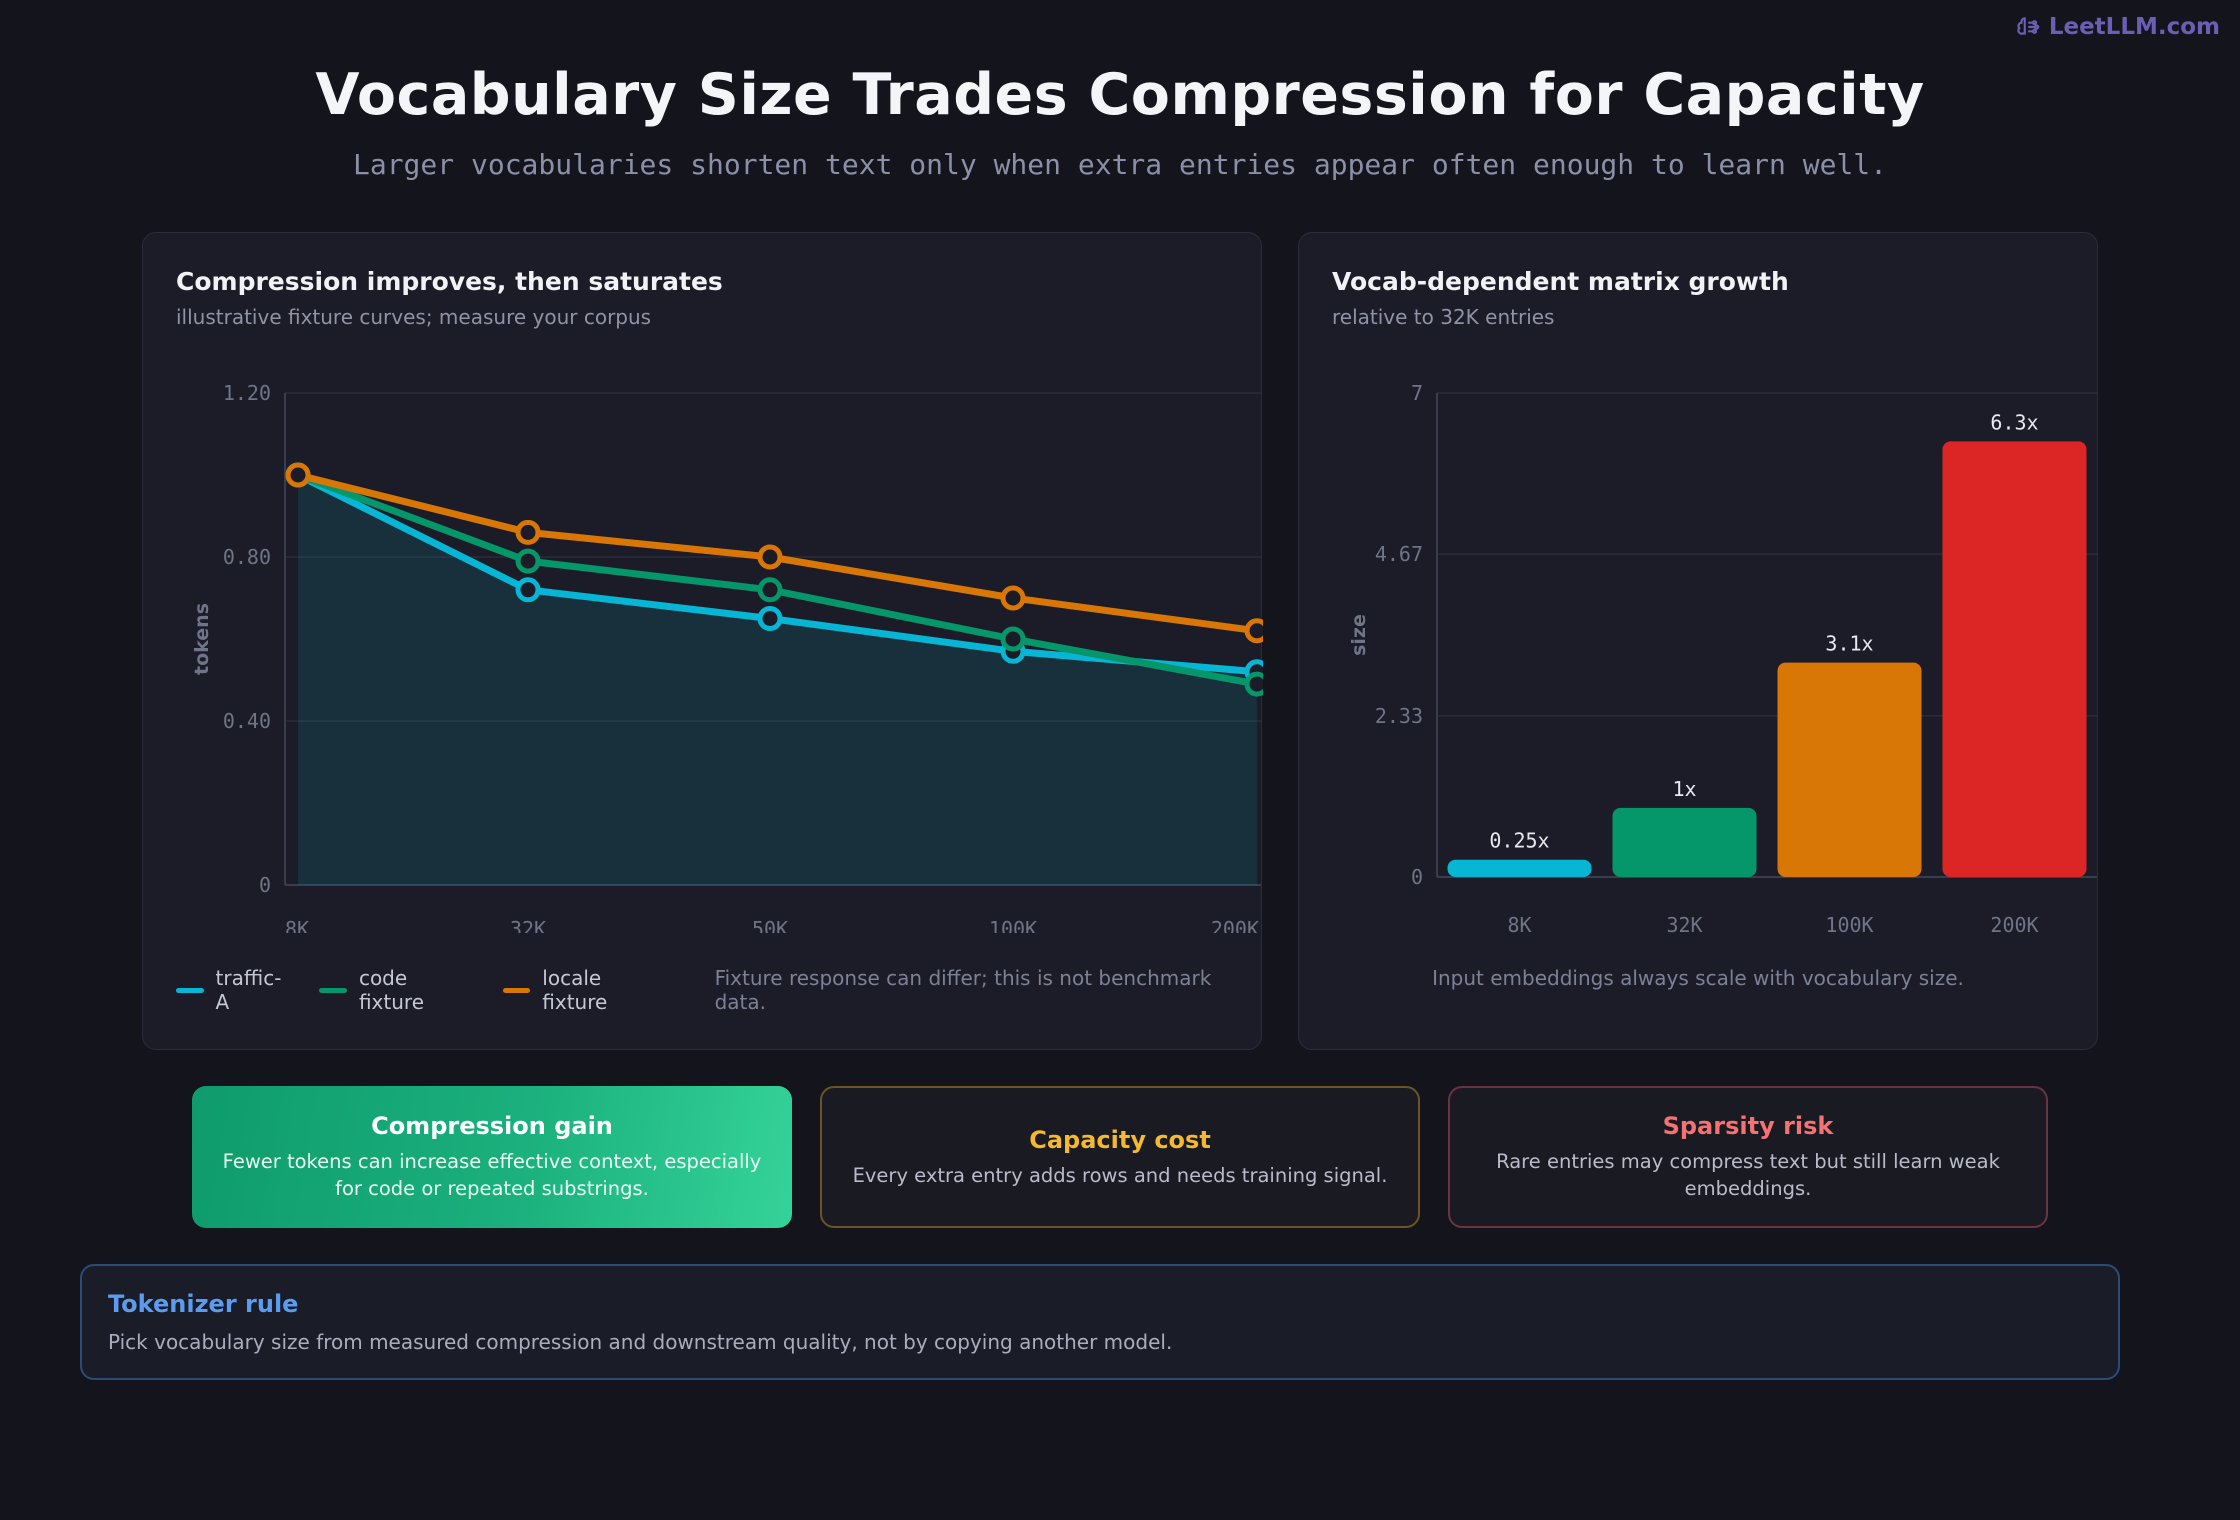 The height and width of the screenshot is (1520, 2240). I want to click on y-tick-label: 0.80, so click(247, 557).